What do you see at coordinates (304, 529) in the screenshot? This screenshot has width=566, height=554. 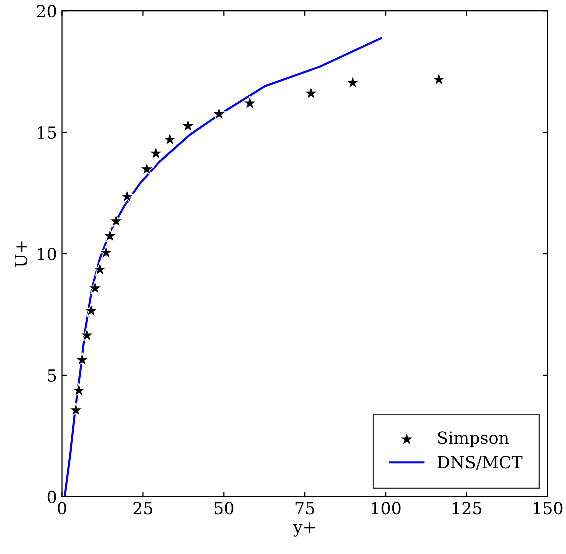 I see `x-axis-title: y+` at bounding box center [304, 529].